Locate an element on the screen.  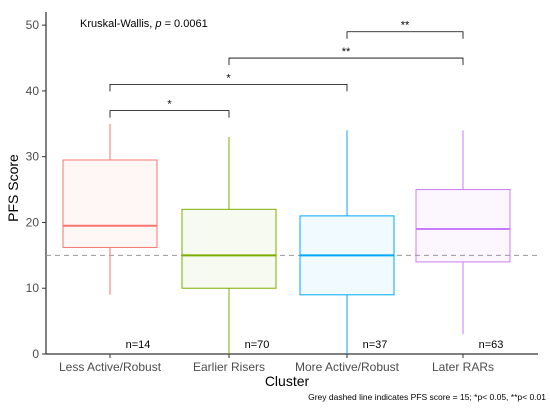
n-label: n=63 is located at coordinates (491, 345).